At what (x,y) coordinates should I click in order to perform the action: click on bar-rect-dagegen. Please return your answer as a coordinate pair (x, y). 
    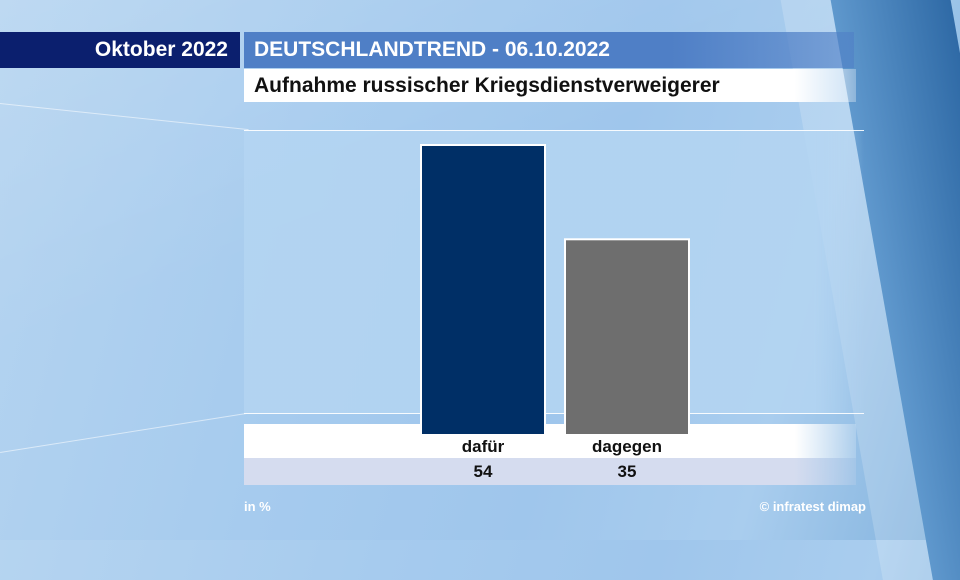
    Looking at the image, I should click on (627, 337).